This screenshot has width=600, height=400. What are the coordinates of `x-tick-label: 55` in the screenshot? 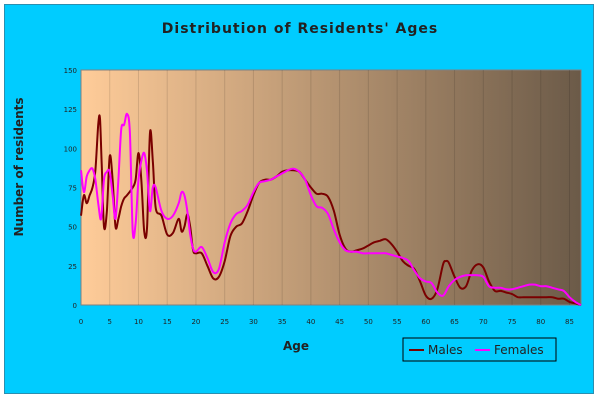 It's located at (397, 322).